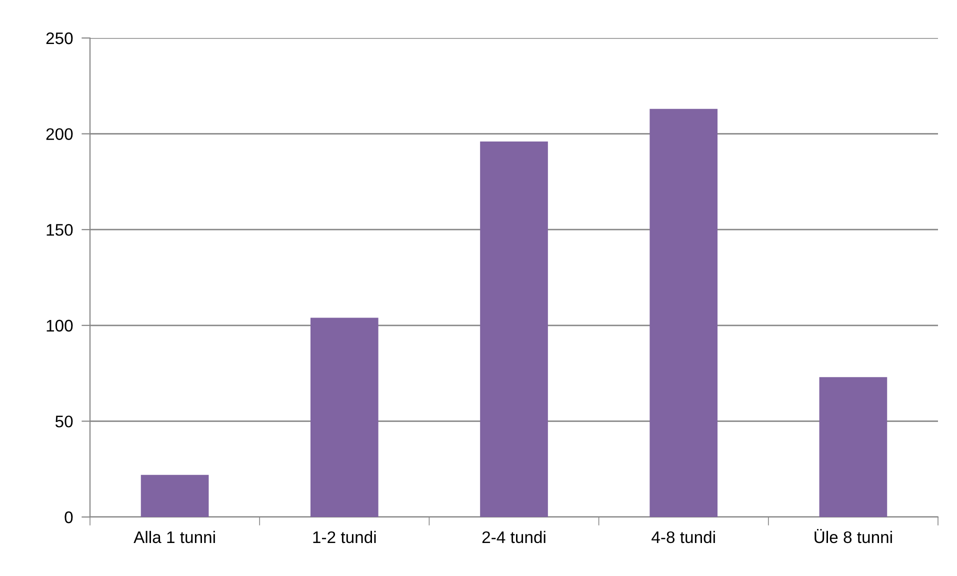  What do you see at coordinates (59, 230) in the screenshot?
I see `y-tick-label: 150` at bounding box center [59, 230].